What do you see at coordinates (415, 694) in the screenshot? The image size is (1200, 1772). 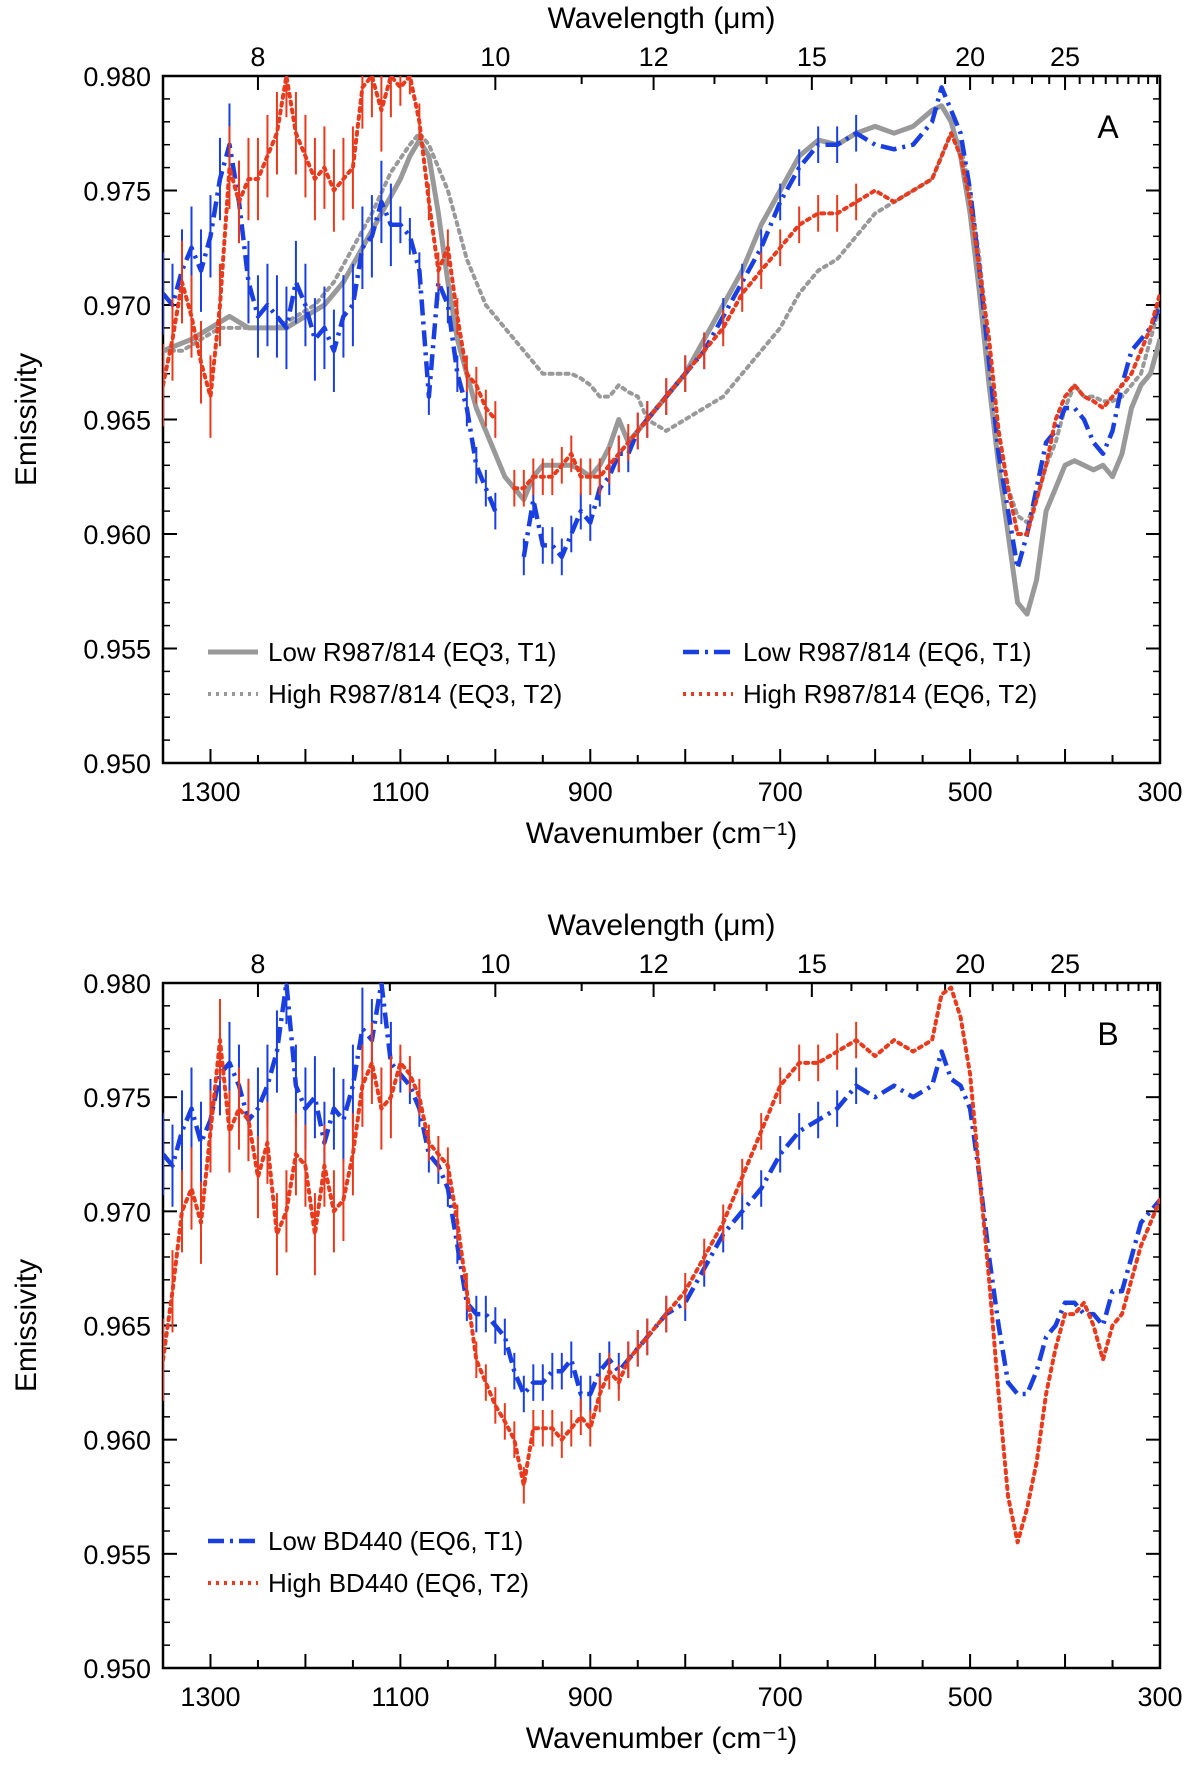 I see `legend-label: High R987/814 (EQ3, T2)` at bounding box center [415, 694].